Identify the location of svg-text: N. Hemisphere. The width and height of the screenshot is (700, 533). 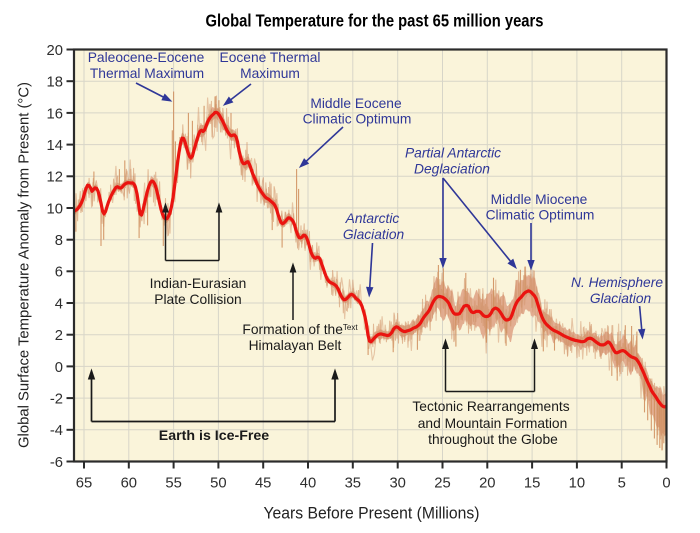
(617, 282).